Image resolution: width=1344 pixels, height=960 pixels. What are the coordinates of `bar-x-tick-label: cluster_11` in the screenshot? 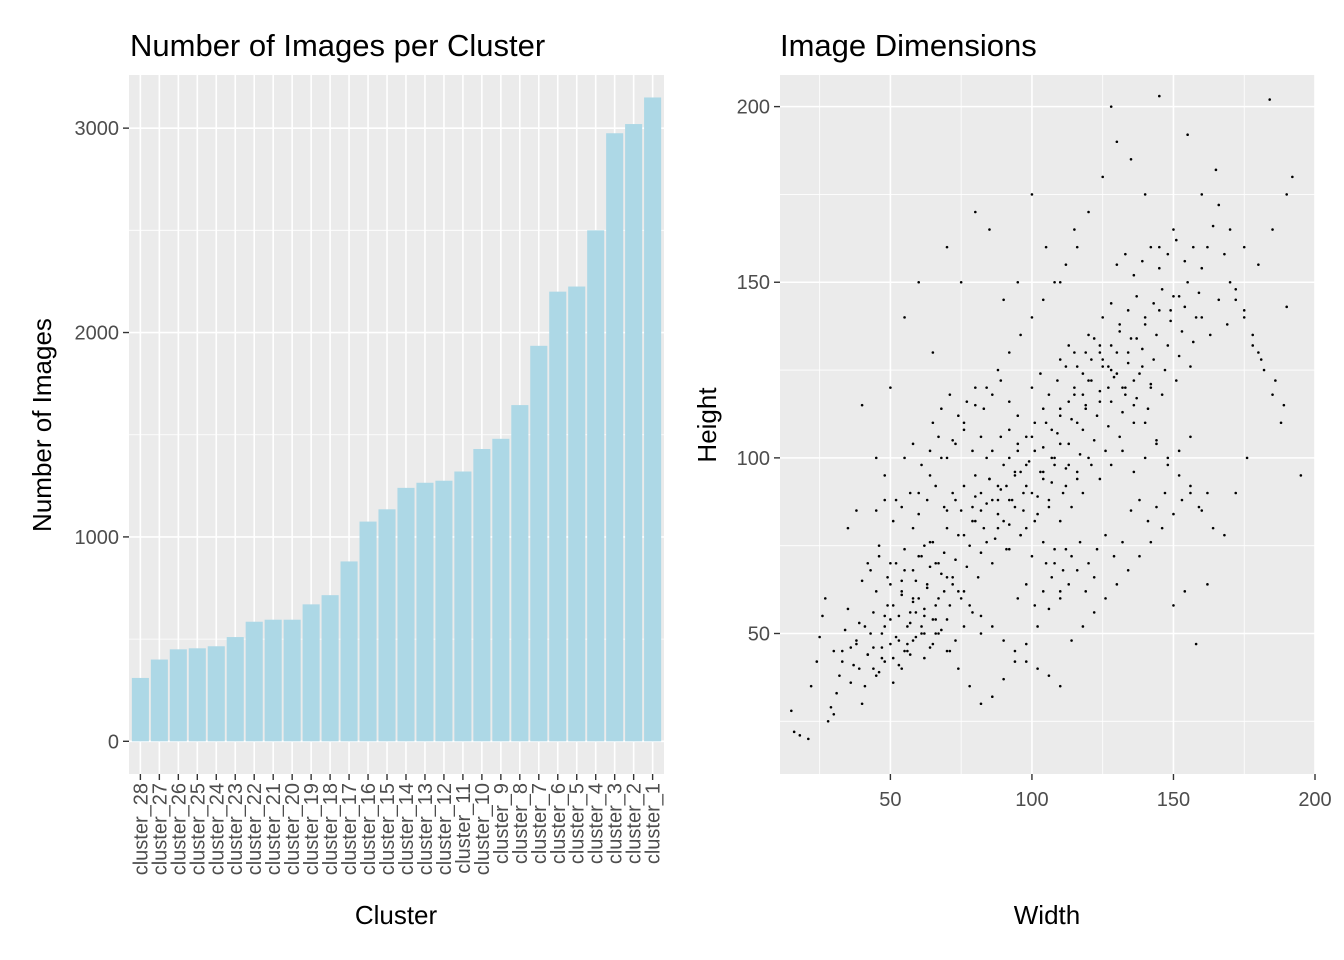 It's located at (464, 828).